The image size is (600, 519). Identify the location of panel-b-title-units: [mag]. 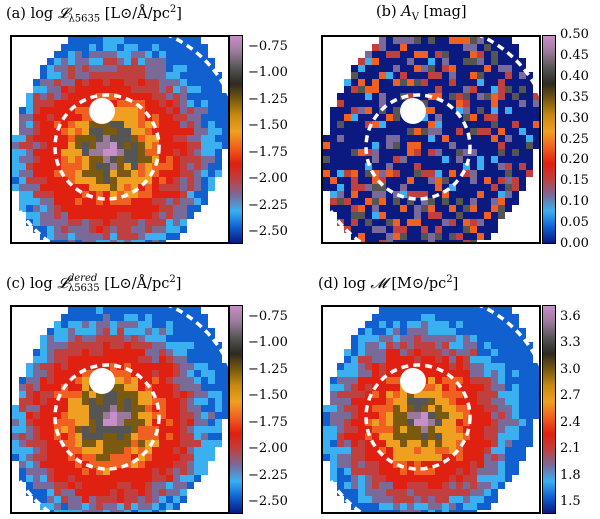
(442, 12).